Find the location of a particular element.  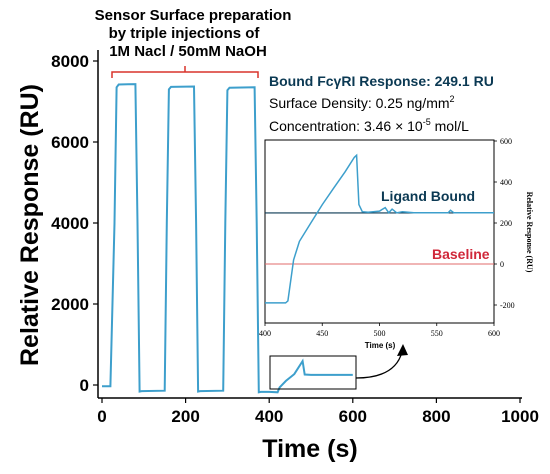

inset-x-tick-label: 600 is located at coordinates (494, 333).